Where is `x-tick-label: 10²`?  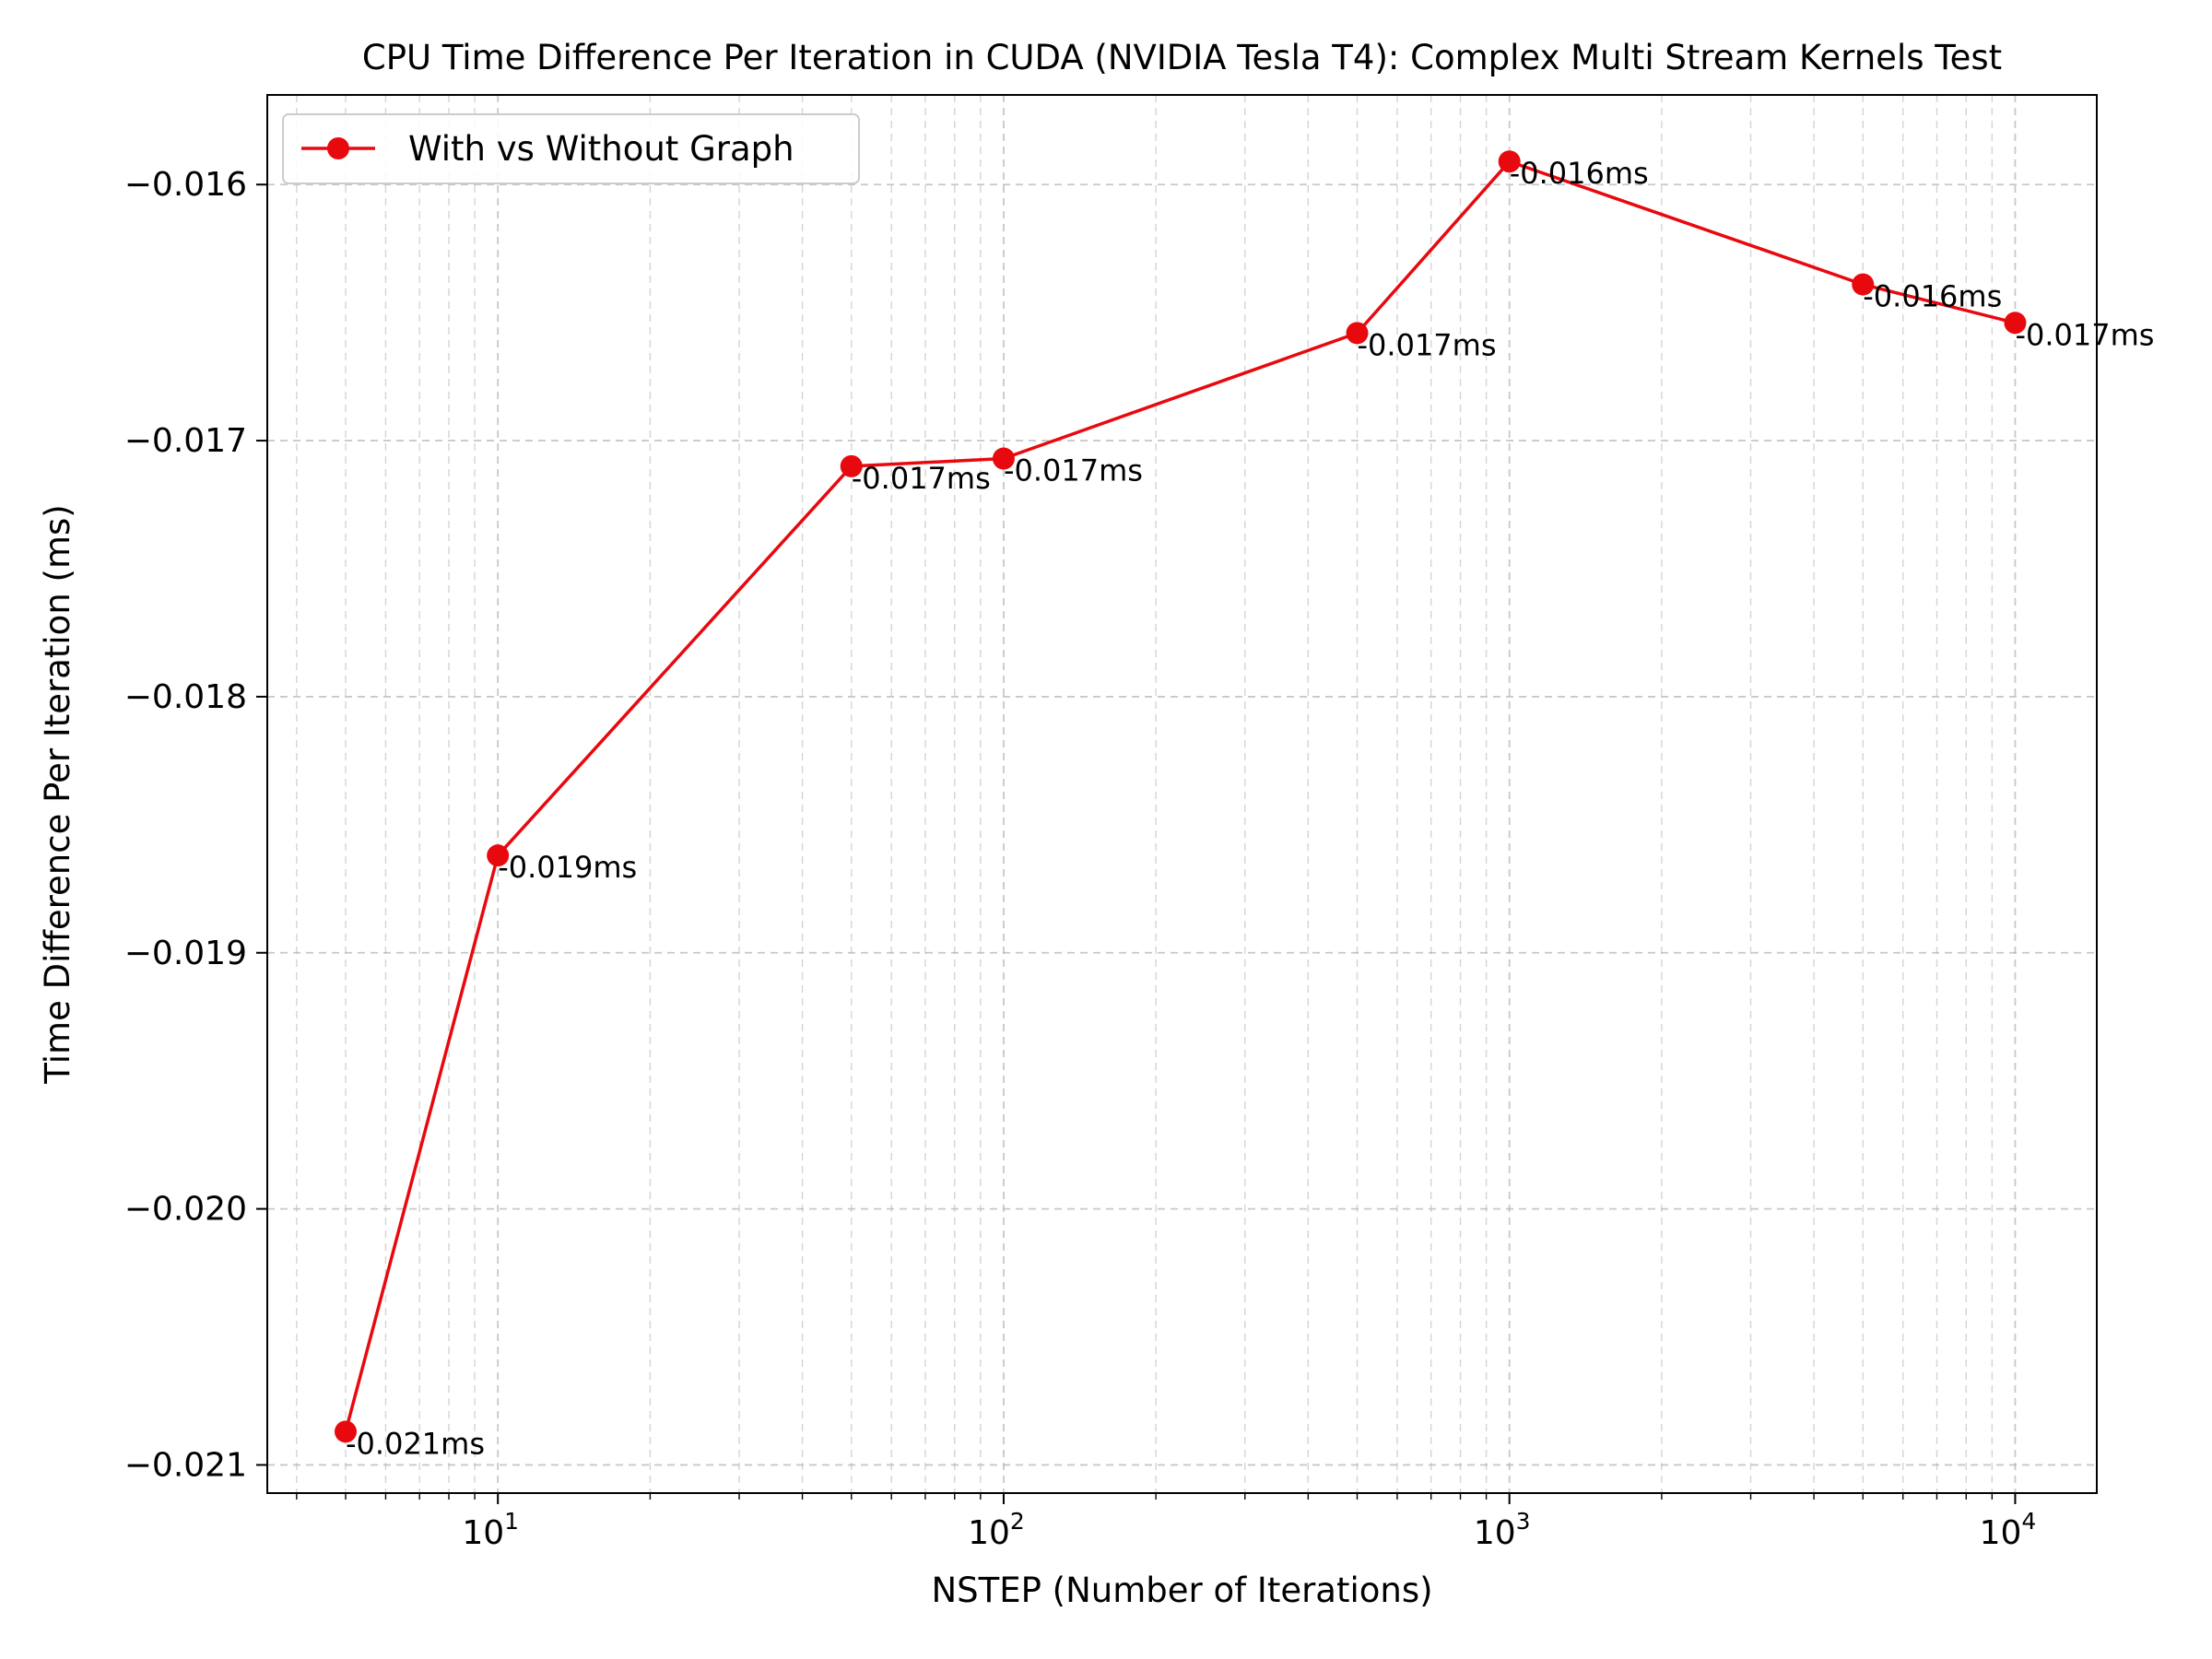 x-tick-label: 10² is located at coordinates (996, 1530).